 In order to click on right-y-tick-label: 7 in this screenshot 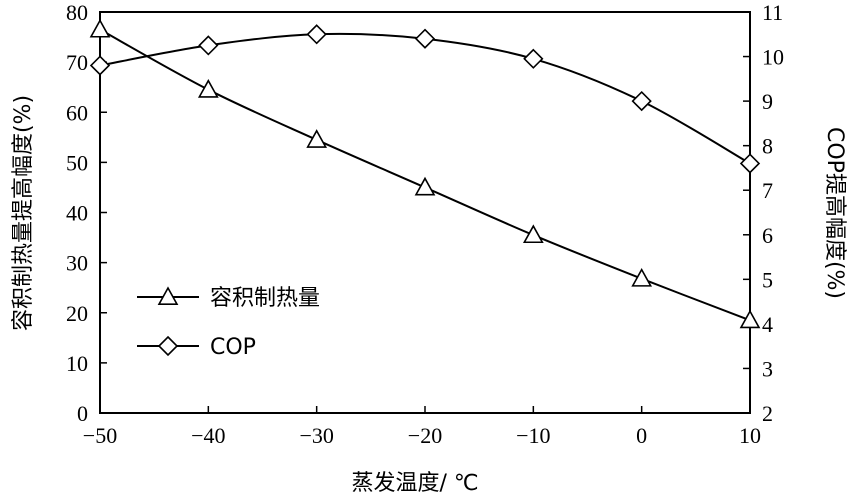, I will do `click(767, 190)`.